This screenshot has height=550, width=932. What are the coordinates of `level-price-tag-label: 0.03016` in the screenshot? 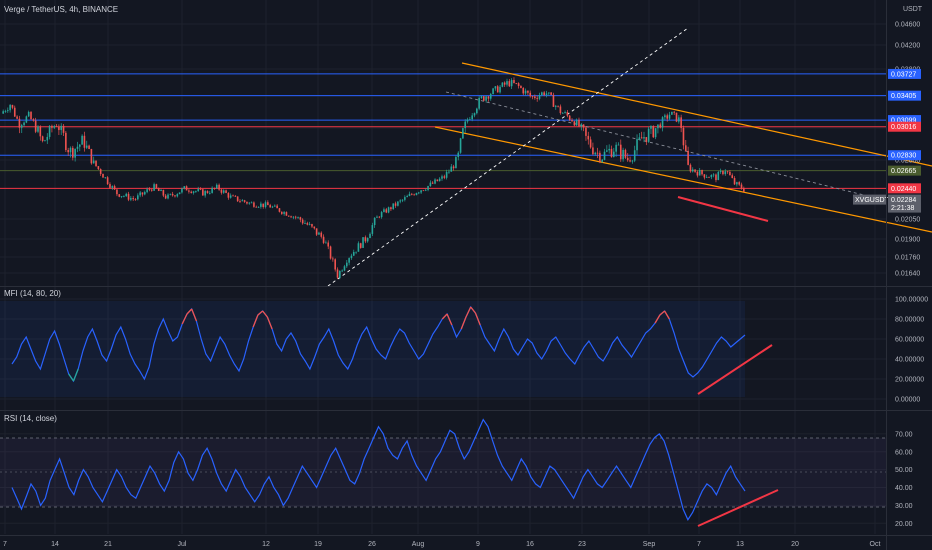 It's located at (903, 127).